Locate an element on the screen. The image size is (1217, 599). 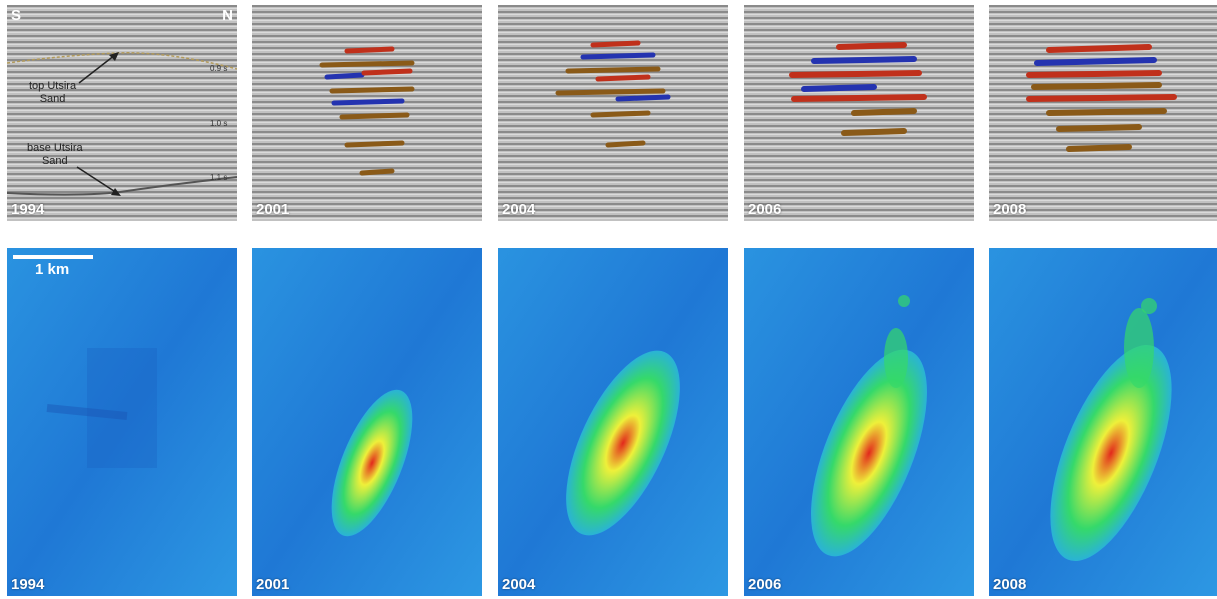
seismic-panel-2001: 2001 is located at coordinates (367, 113).